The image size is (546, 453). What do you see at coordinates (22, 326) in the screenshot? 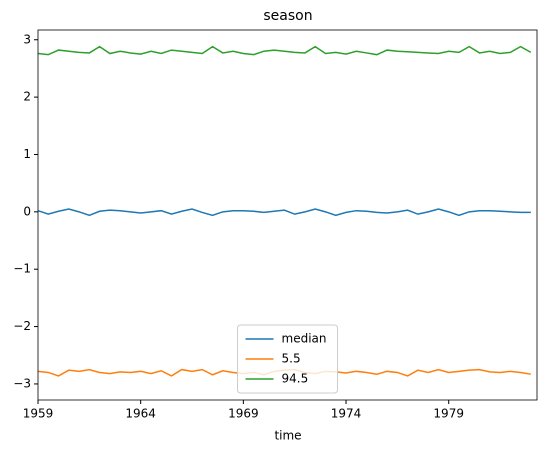
I see `y-tick-label: −2` at bounding box center [22, 326].